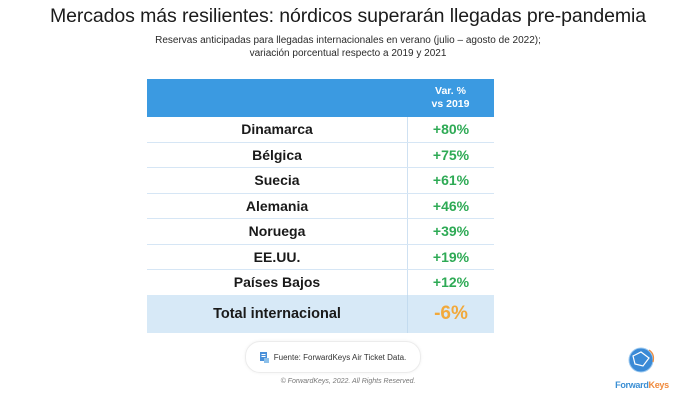 Image resolution: width=696 pixels, height=400 pixels. Describe the element at coordinates (641, 360) in the screenshot. I see `globe-icon` at that location.